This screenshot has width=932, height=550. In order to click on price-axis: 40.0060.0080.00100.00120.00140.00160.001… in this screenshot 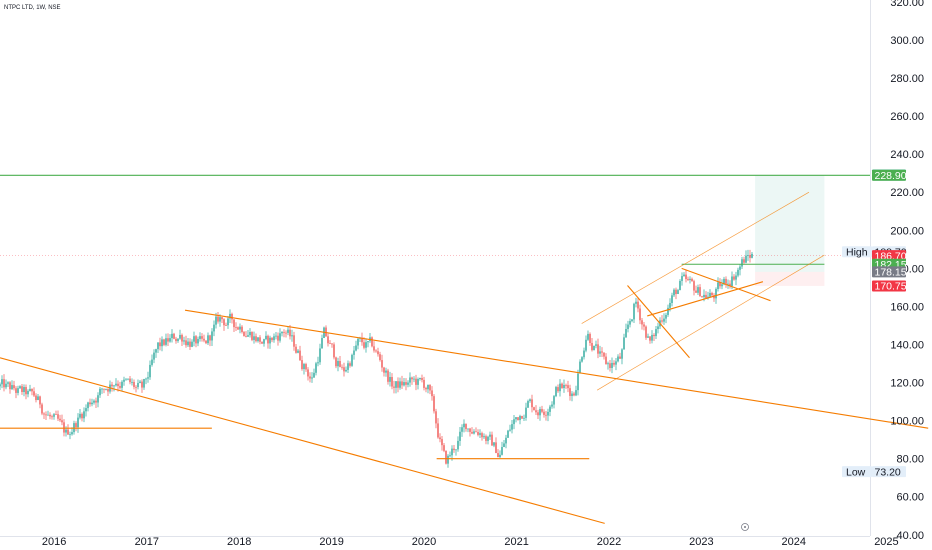, I will do `click(907, 271)`.